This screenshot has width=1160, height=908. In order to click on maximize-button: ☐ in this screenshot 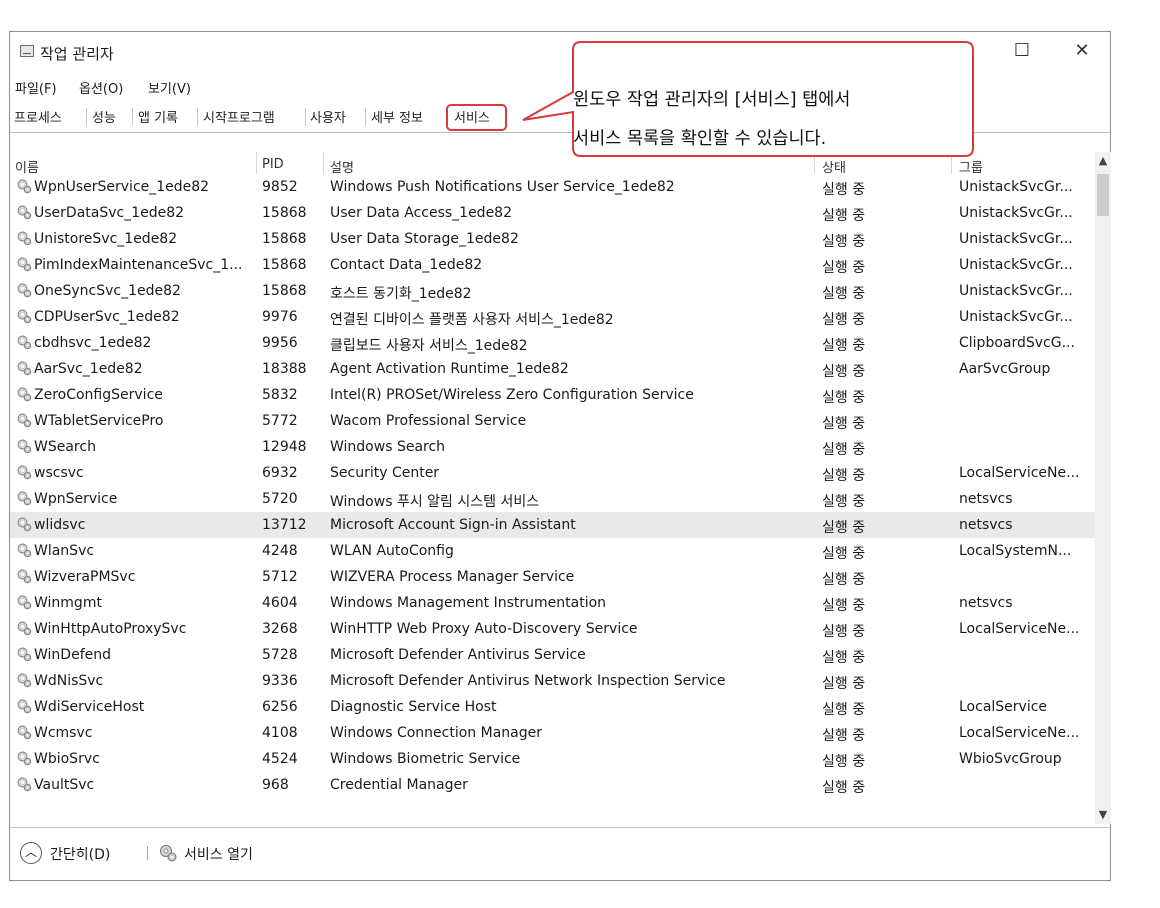, I will do `click(1022, 50)`.